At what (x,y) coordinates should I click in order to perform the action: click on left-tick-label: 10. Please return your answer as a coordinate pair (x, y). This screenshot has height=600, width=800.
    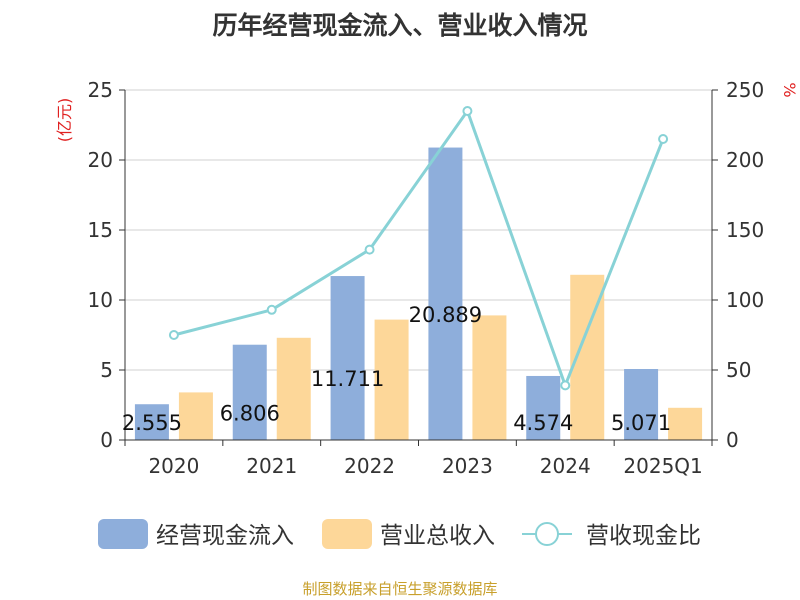
    Looking at the image, I should click on (100, 300).